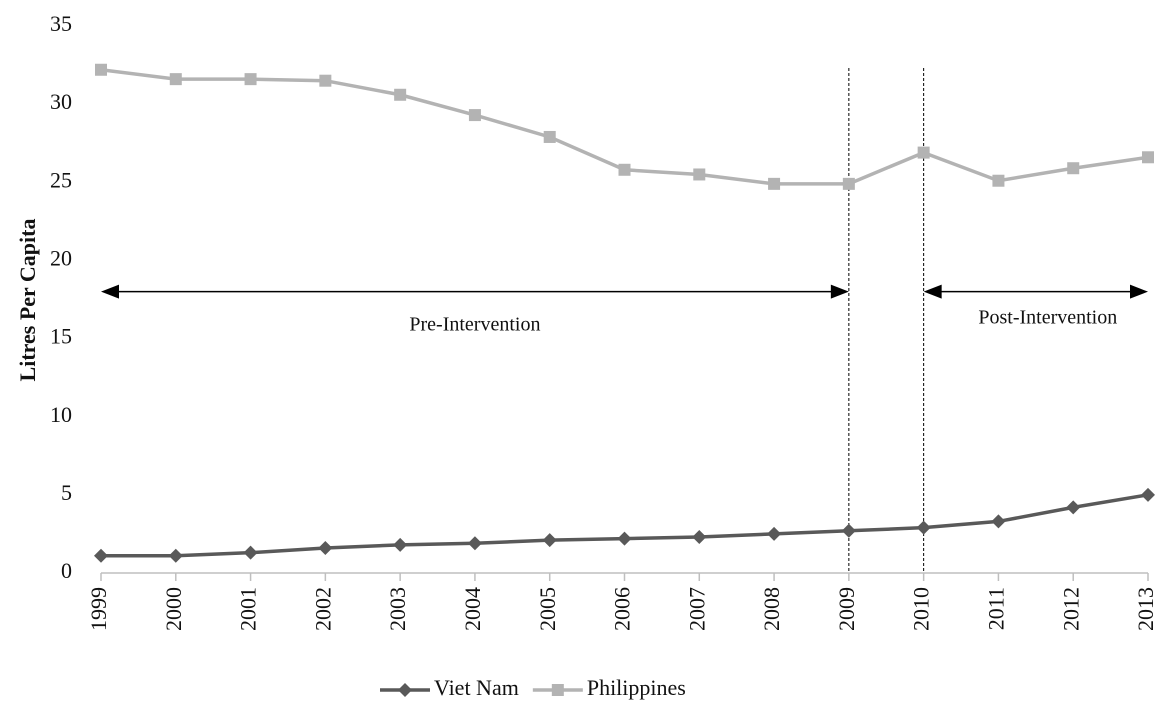 The width and height of the screenshot is (1163, 704). Describe the element at coordinates (474, 324) in the screenshot. I see `annotation: Pre-Intervention` at that location.